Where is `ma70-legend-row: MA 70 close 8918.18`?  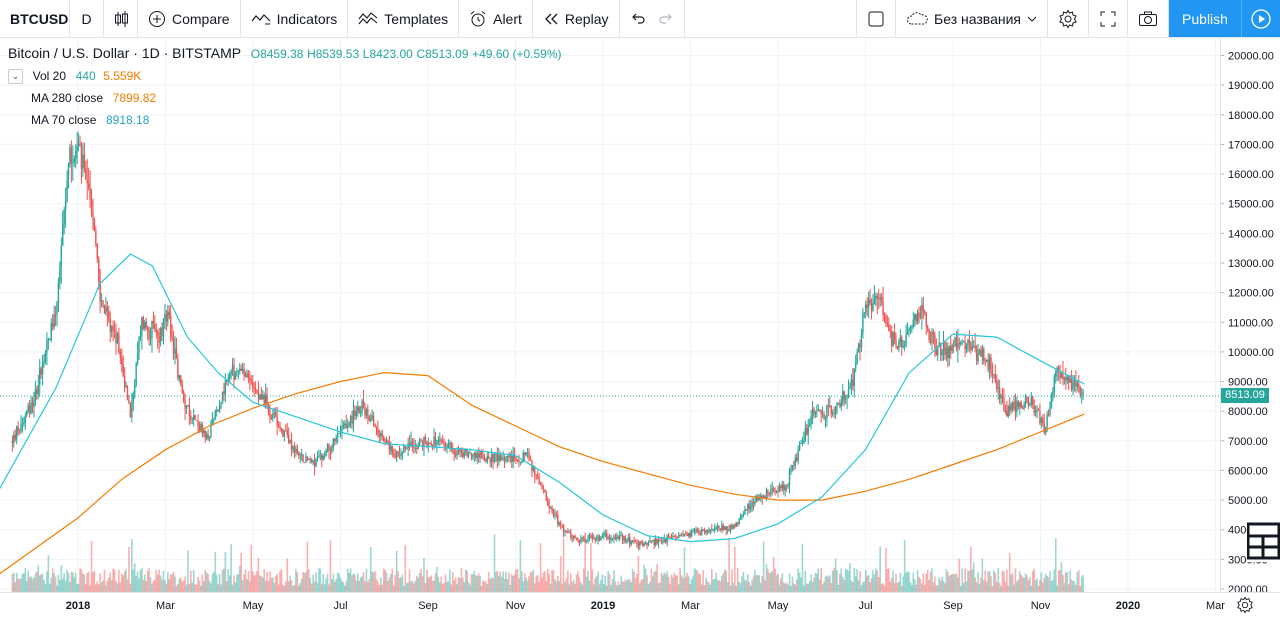
ma70-legend-row: MA 70 close 8918.18 is located at coordinates (285, 120).